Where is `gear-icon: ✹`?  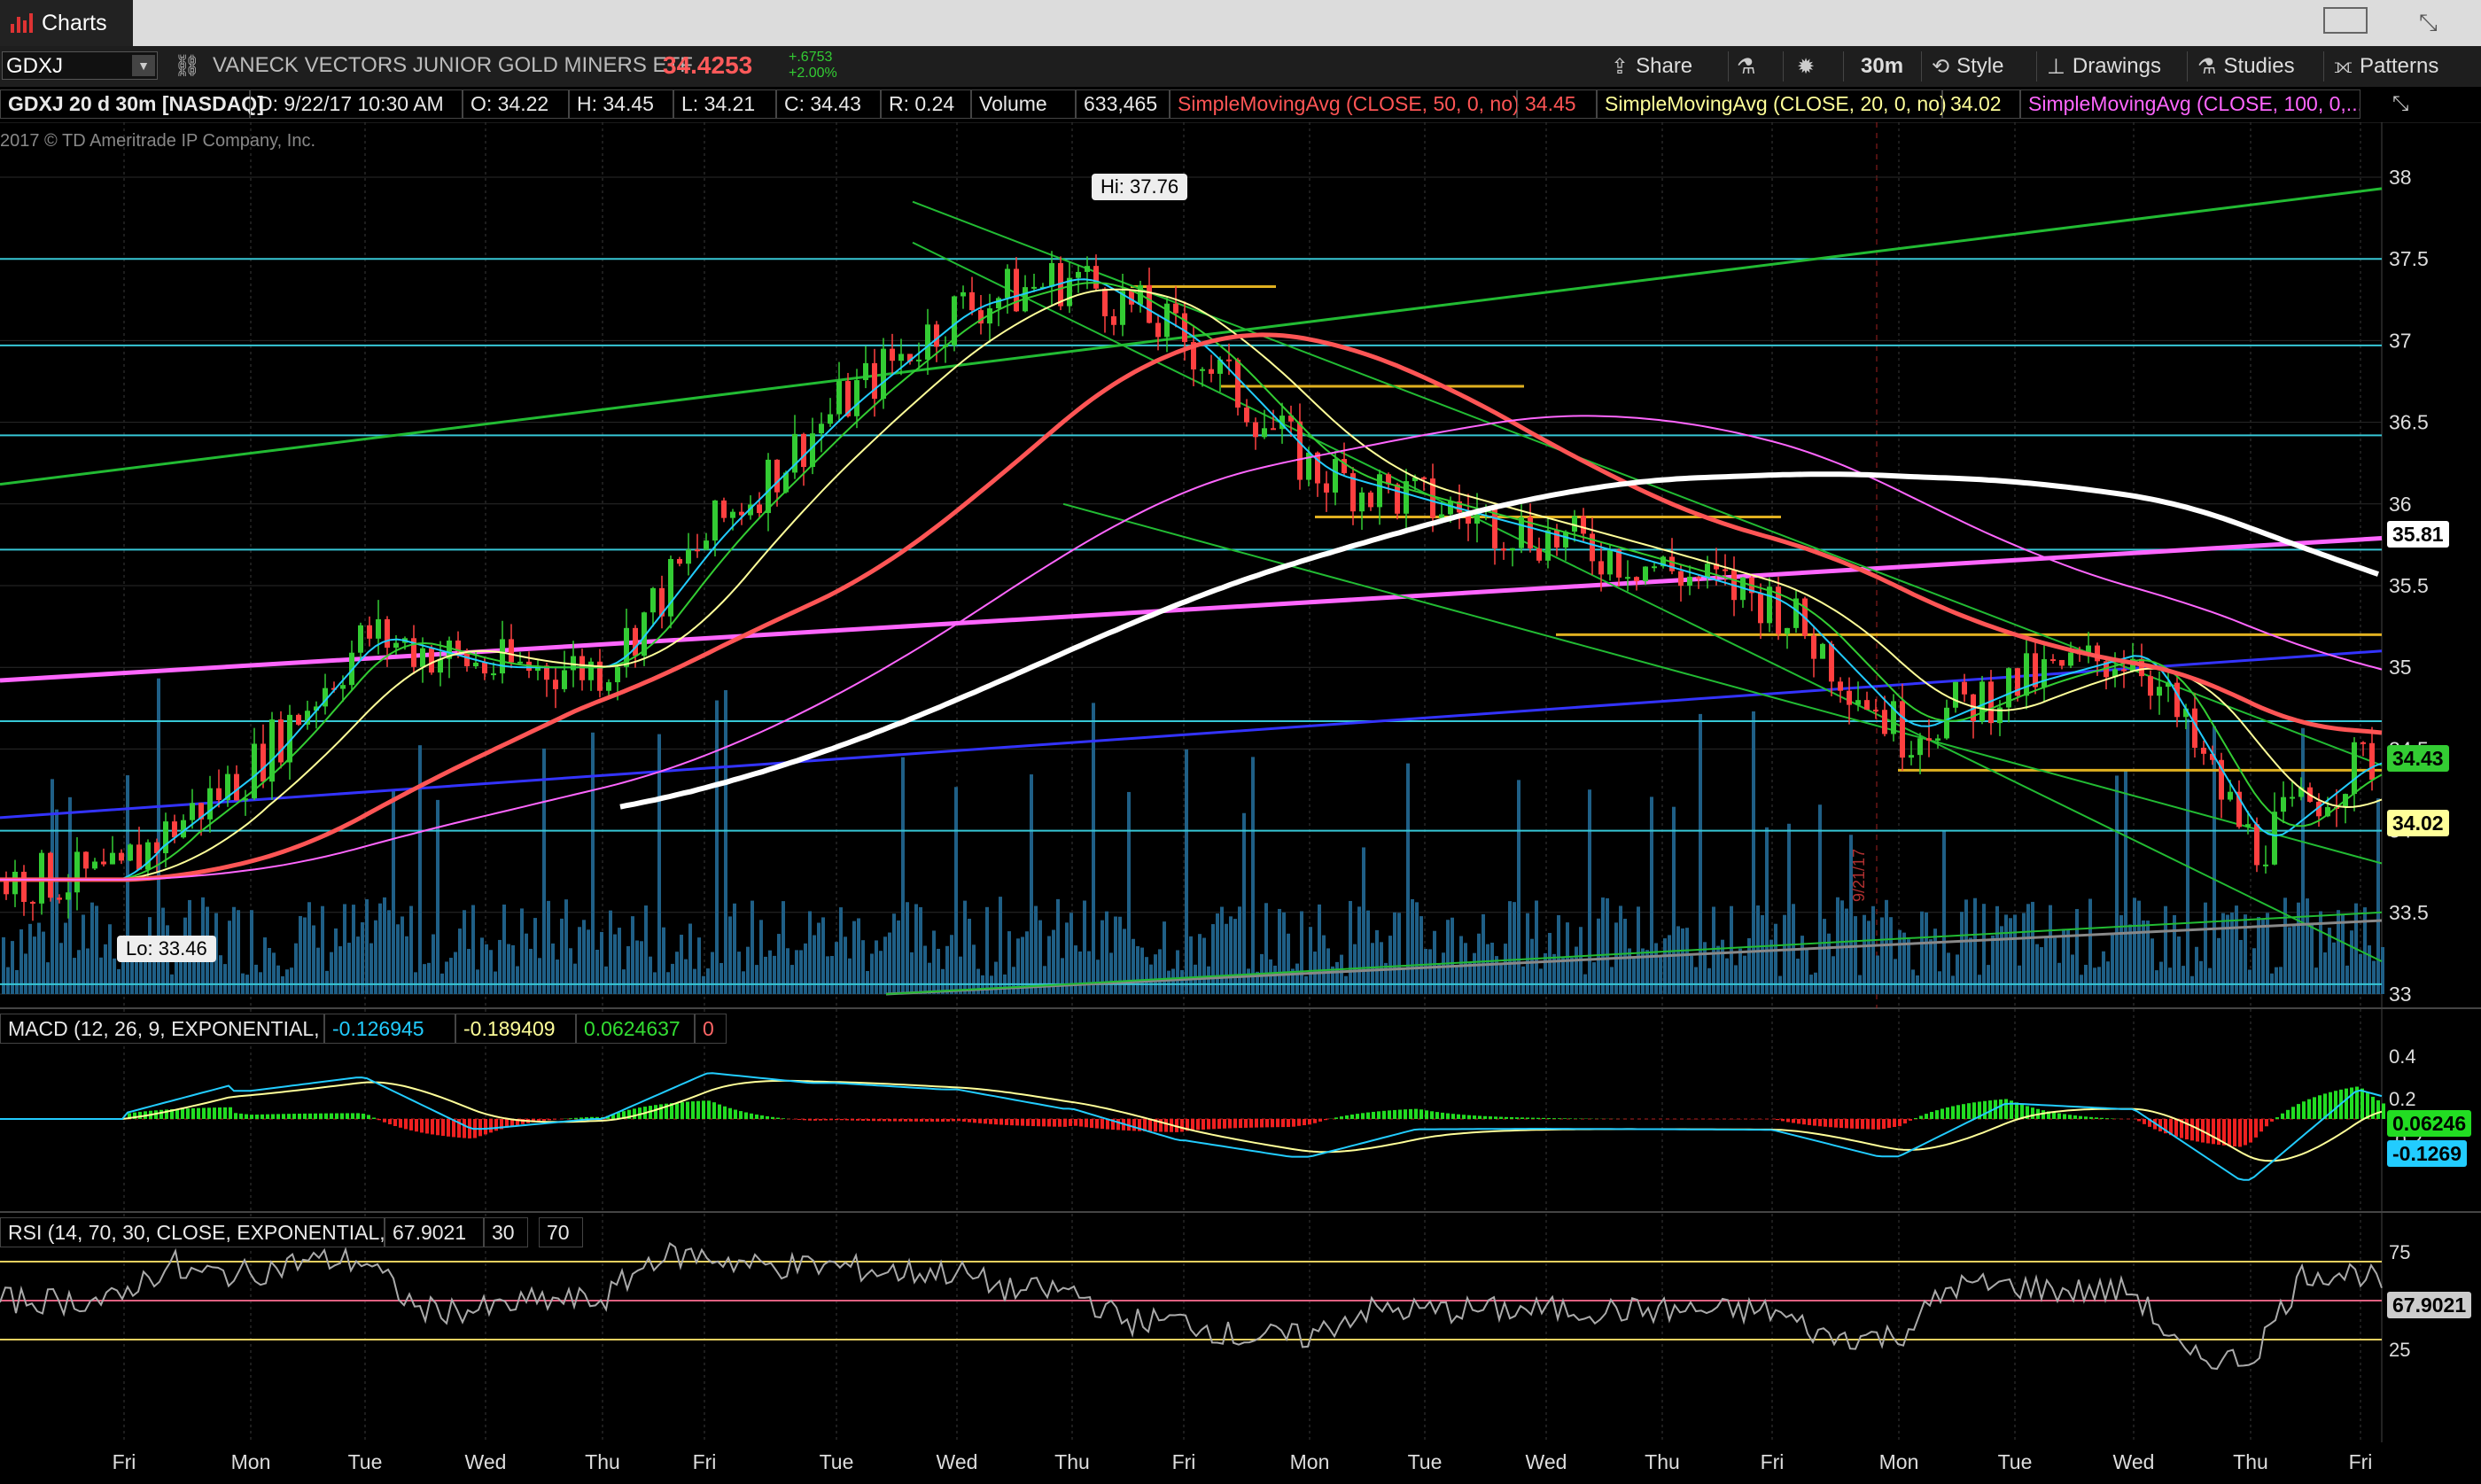
gear-icon: ✹ is located at coordinates (1806, 67).